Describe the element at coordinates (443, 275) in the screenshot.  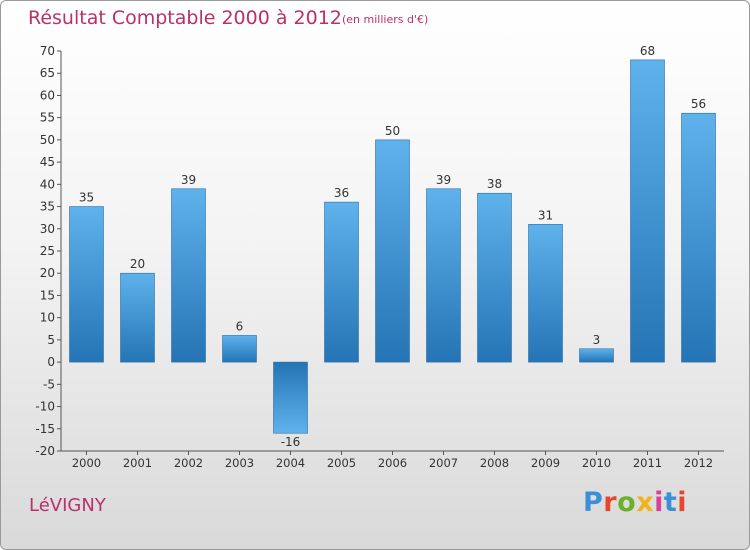
I see `bar-2007` at that location.